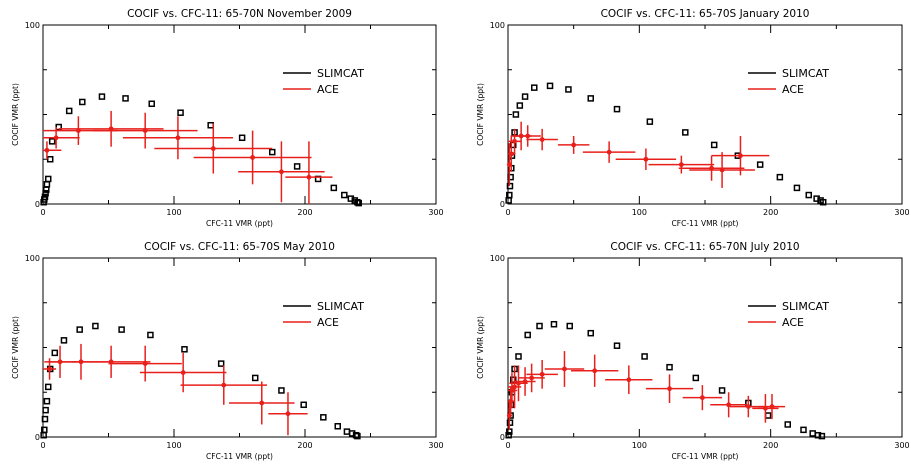 The width and height of the screenshot is (911, 467). I want to click on chart-title: COCIF vs. CFC-11: 65-70N July 2010, so click(704, 247).